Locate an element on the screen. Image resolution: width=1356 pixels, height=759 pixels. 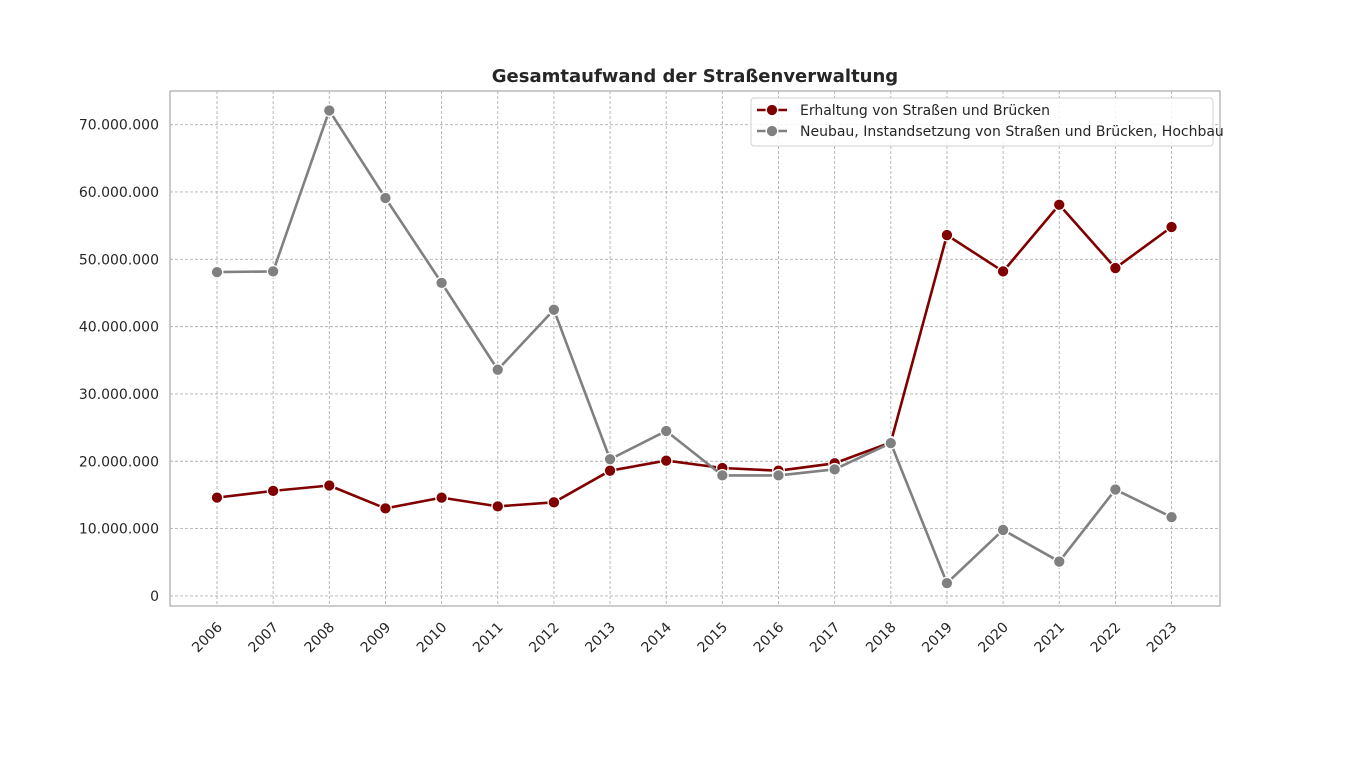
y-tick-label: 50.000.000 is located at coordinates (119, 260).